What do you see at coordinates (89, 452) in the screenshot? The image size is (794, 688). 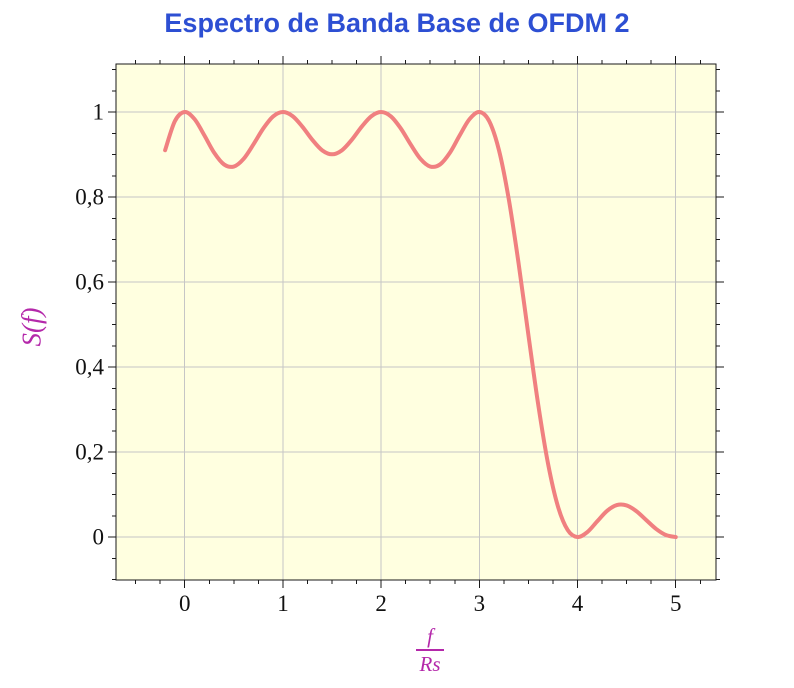 I see `y-tick-label: 0,2` at bounding box center [89, 452].